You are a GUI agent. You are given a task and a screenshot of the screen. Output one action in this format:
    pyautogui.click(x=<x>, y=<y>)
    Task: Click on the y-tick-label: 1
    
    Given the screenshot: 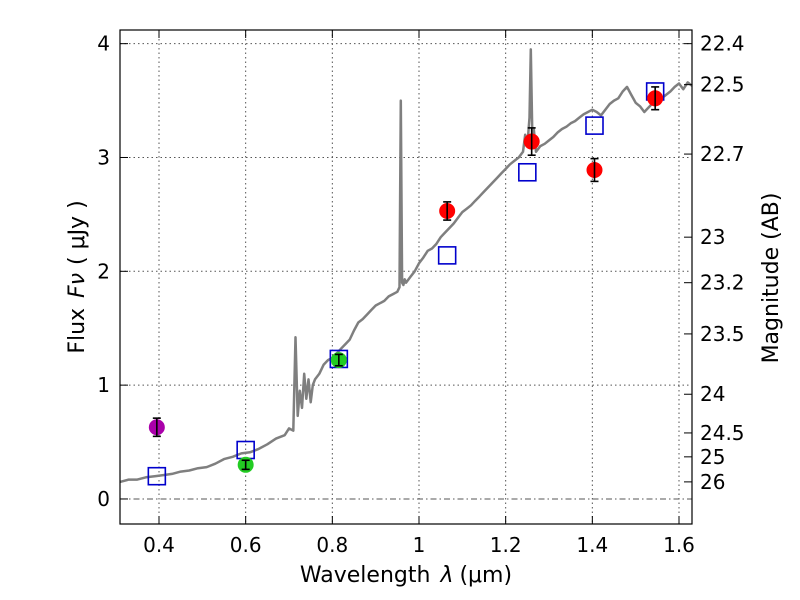 What is the action you would take?
    pyautogui.click(x=103, y=385)
    